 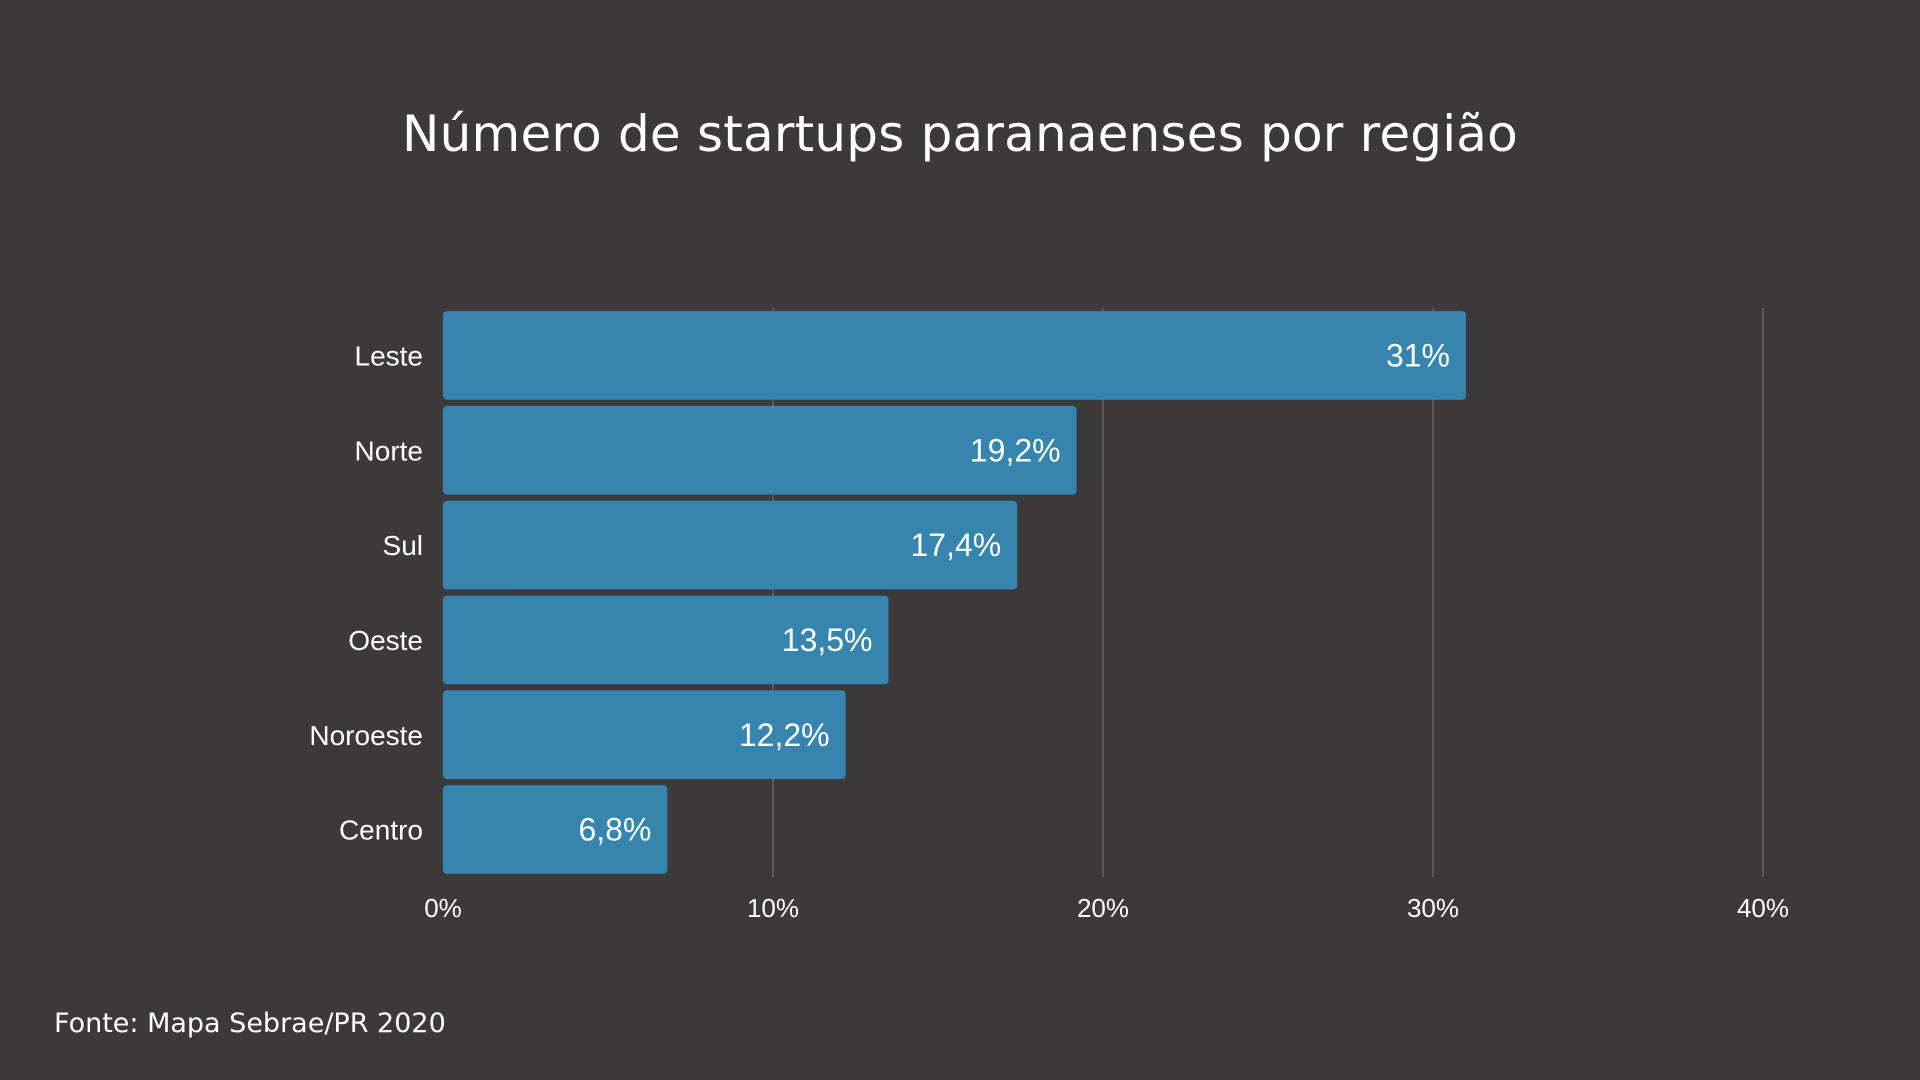 I want to click on source-note: Fonte: Mapa Sebrae/PR 2020, so click(x=250, y=1023).